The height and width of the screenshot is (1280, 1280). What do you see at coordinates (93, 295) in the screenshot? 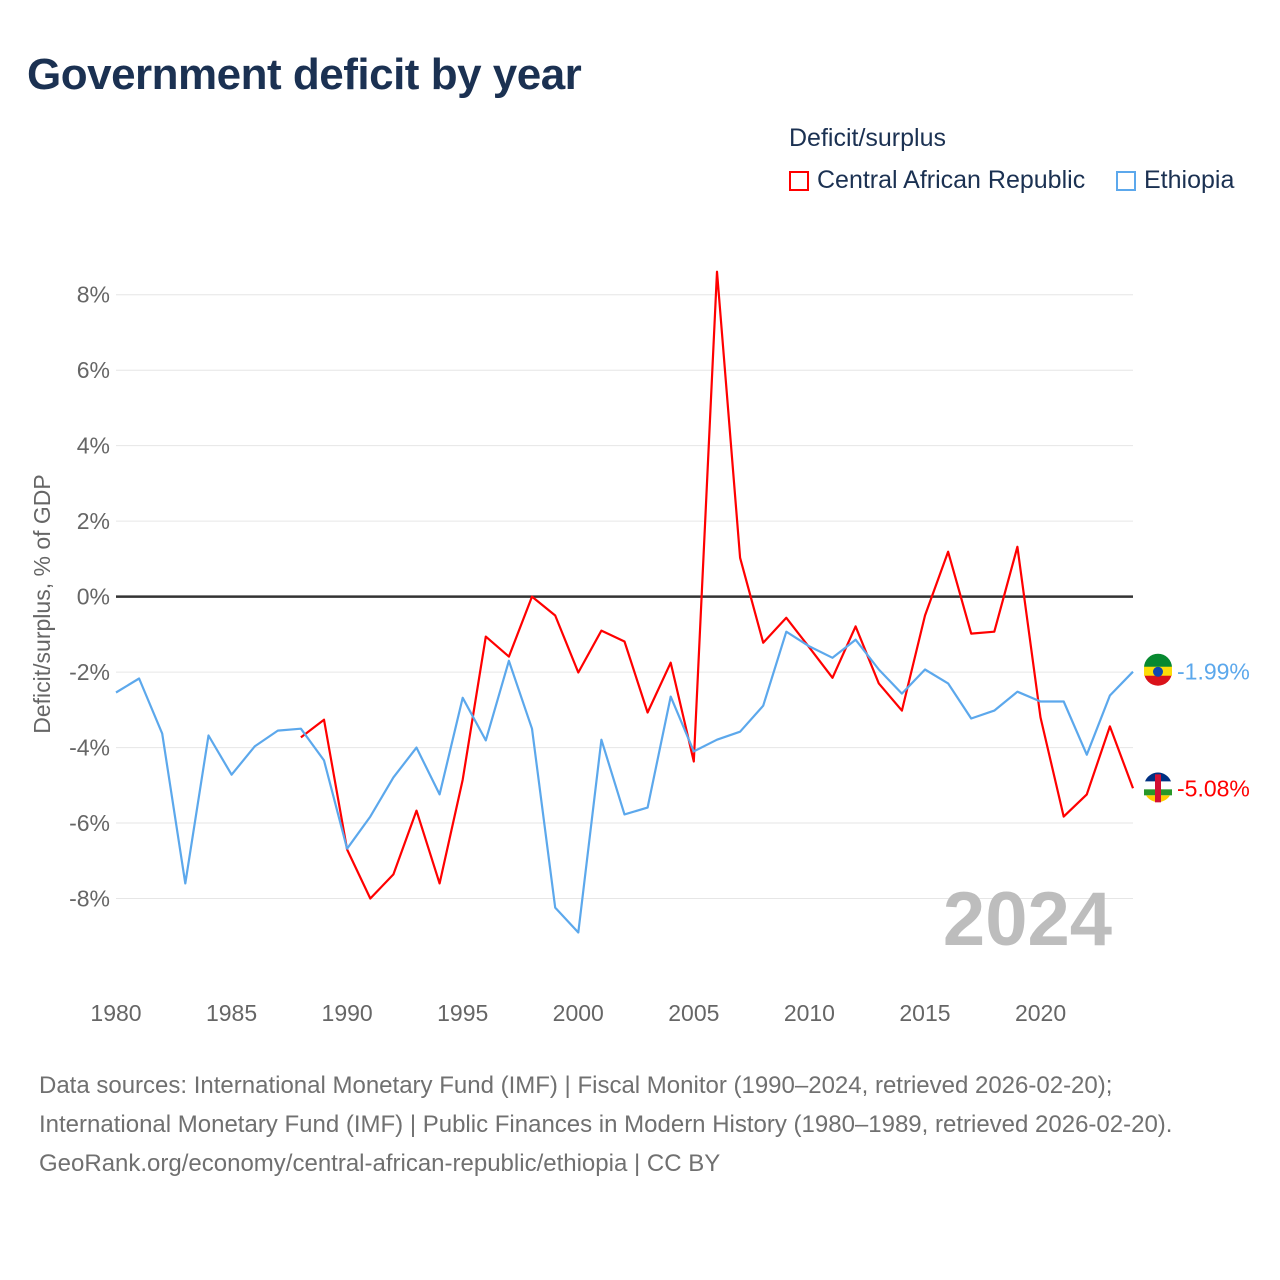
I see `y-tick-label: 8%` at bounding box center [93, 295].